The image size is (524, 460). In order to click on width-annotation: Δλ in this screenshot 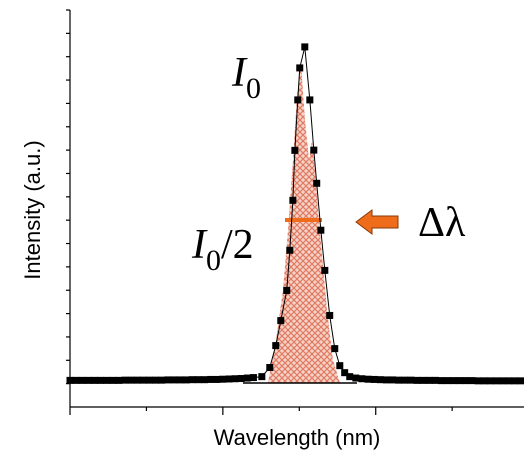, I will do `click(442, 223)`.